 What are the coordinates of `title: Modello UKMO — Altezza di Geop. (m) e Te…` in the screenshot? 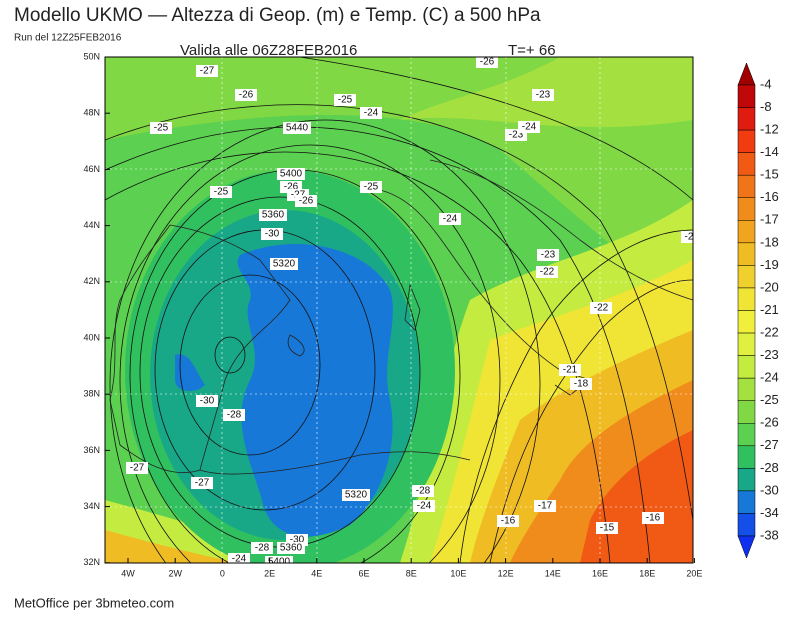 It's located at (277, 15).